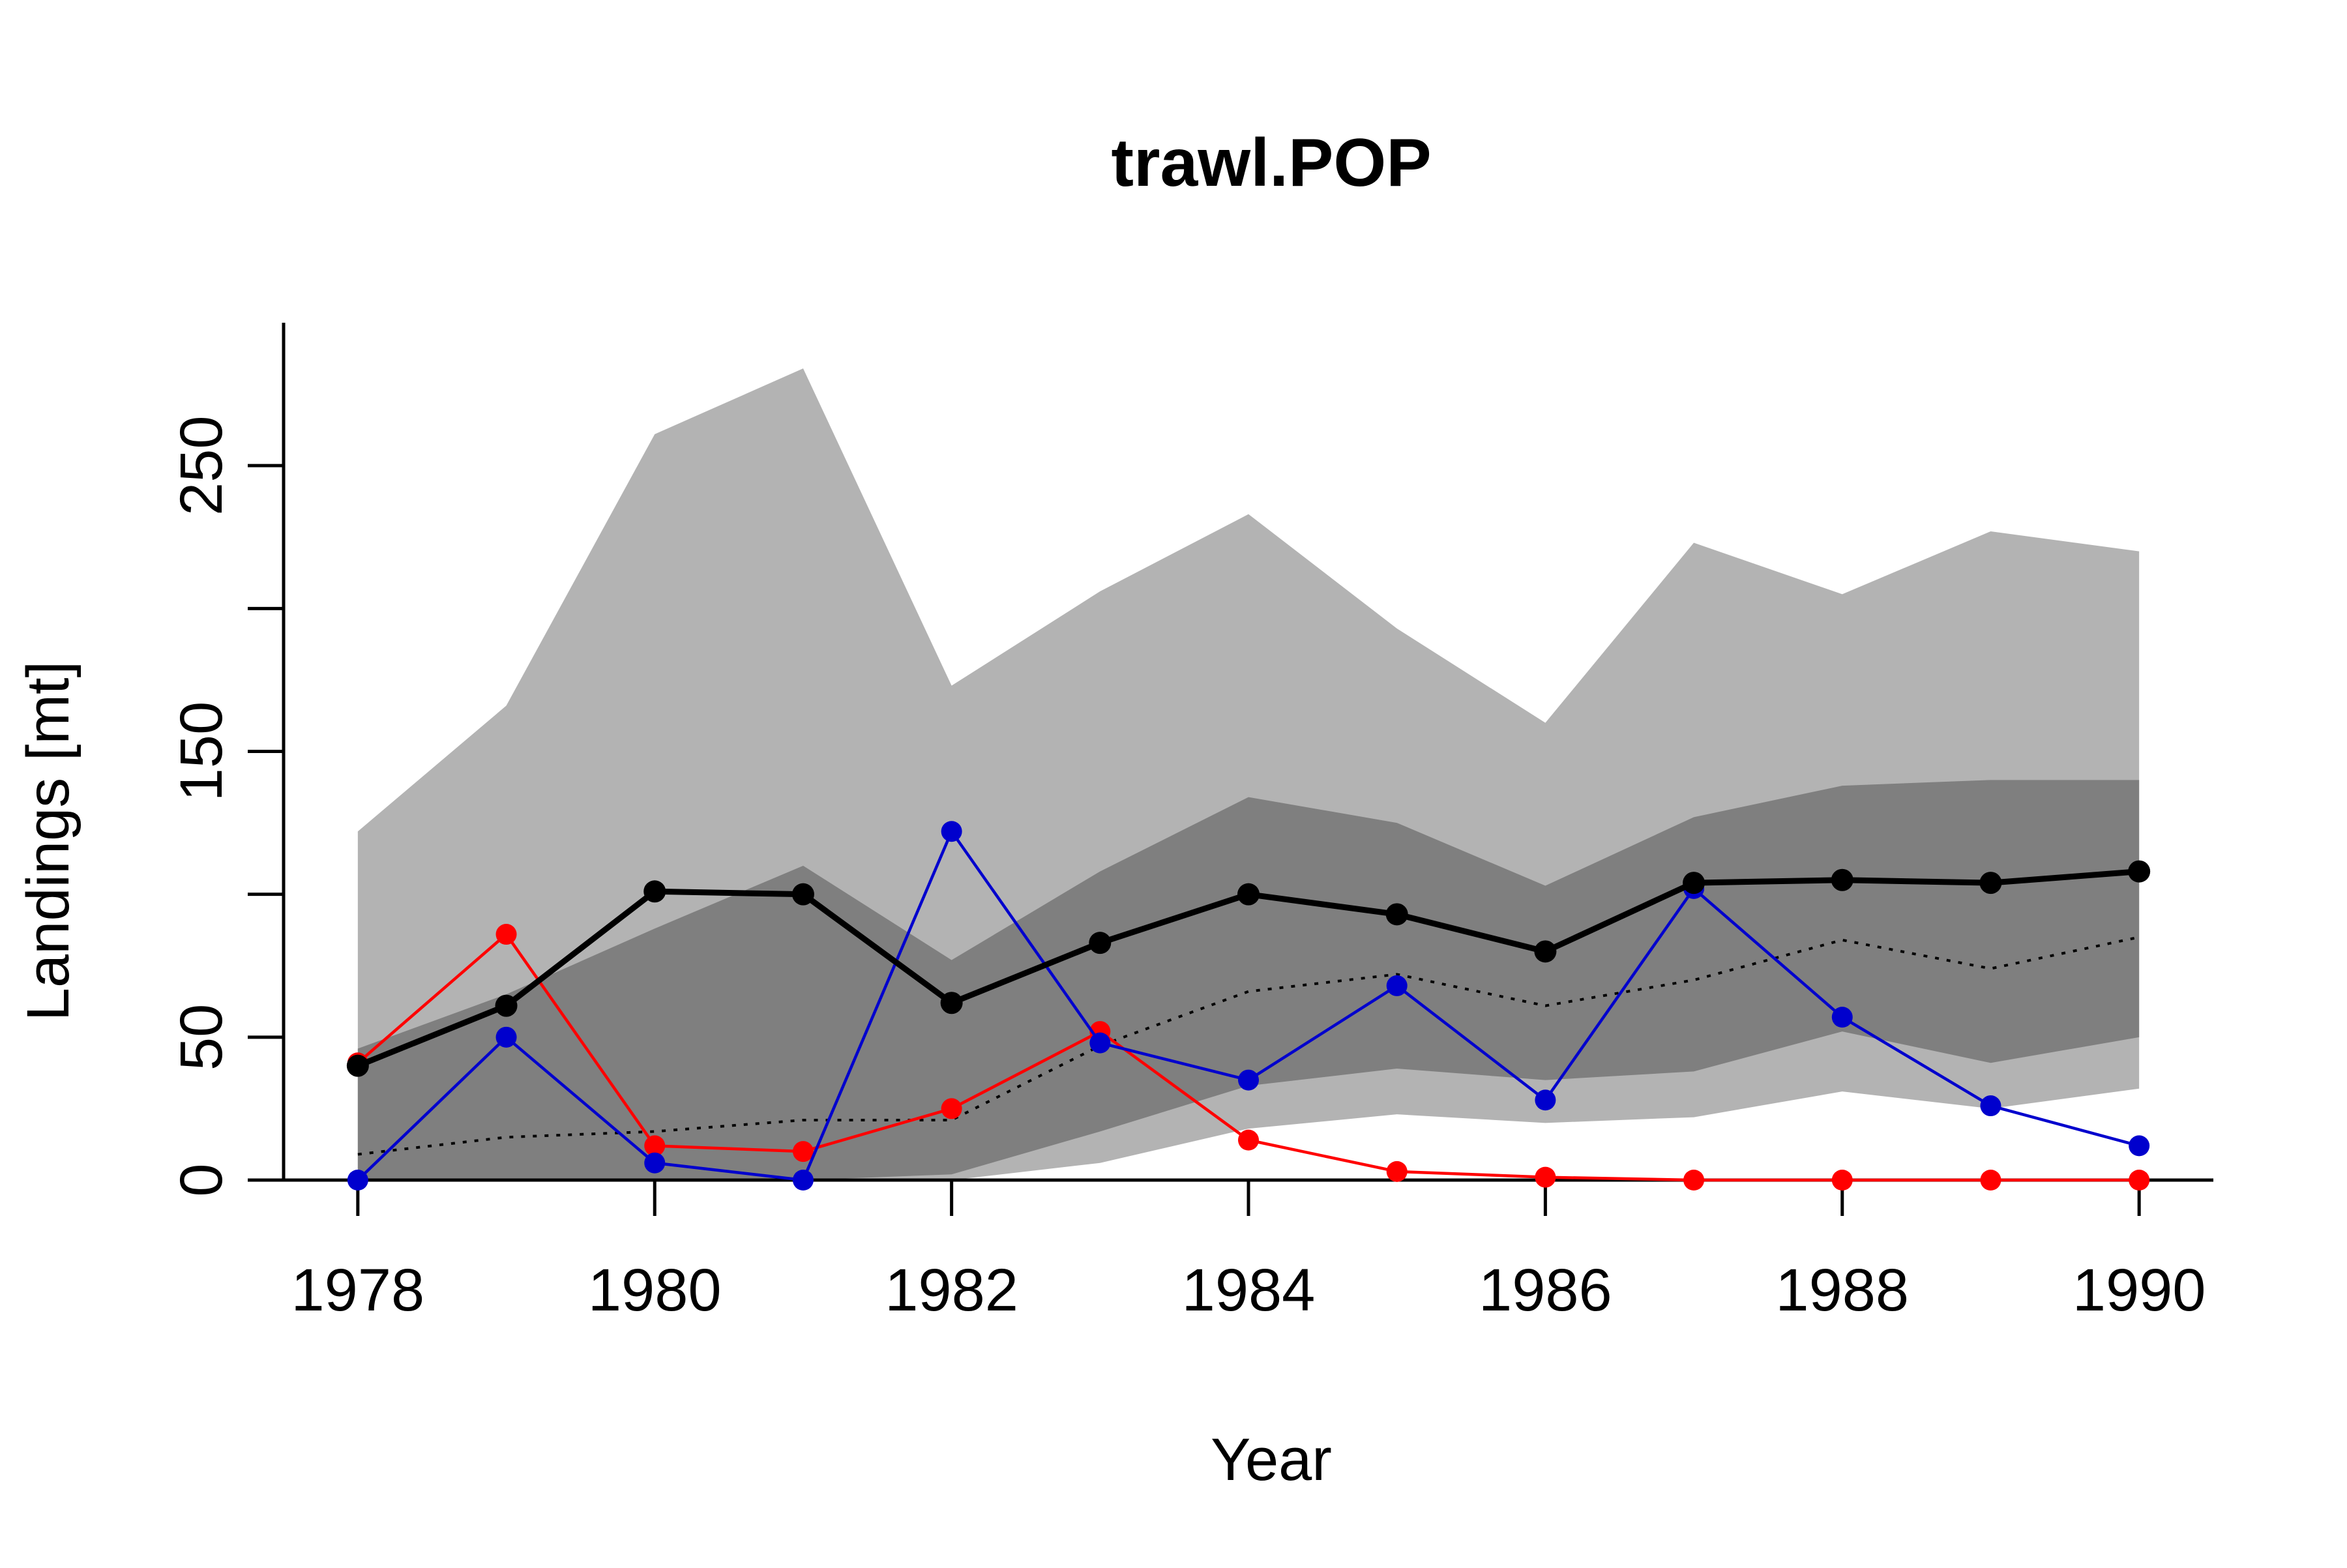 This screenshot has height=1568, width=2347. What do you see at coordinates (1990, 1106) in the screenshot?
I see `series-3-point-1989` at bounding box center [1990, 1106].